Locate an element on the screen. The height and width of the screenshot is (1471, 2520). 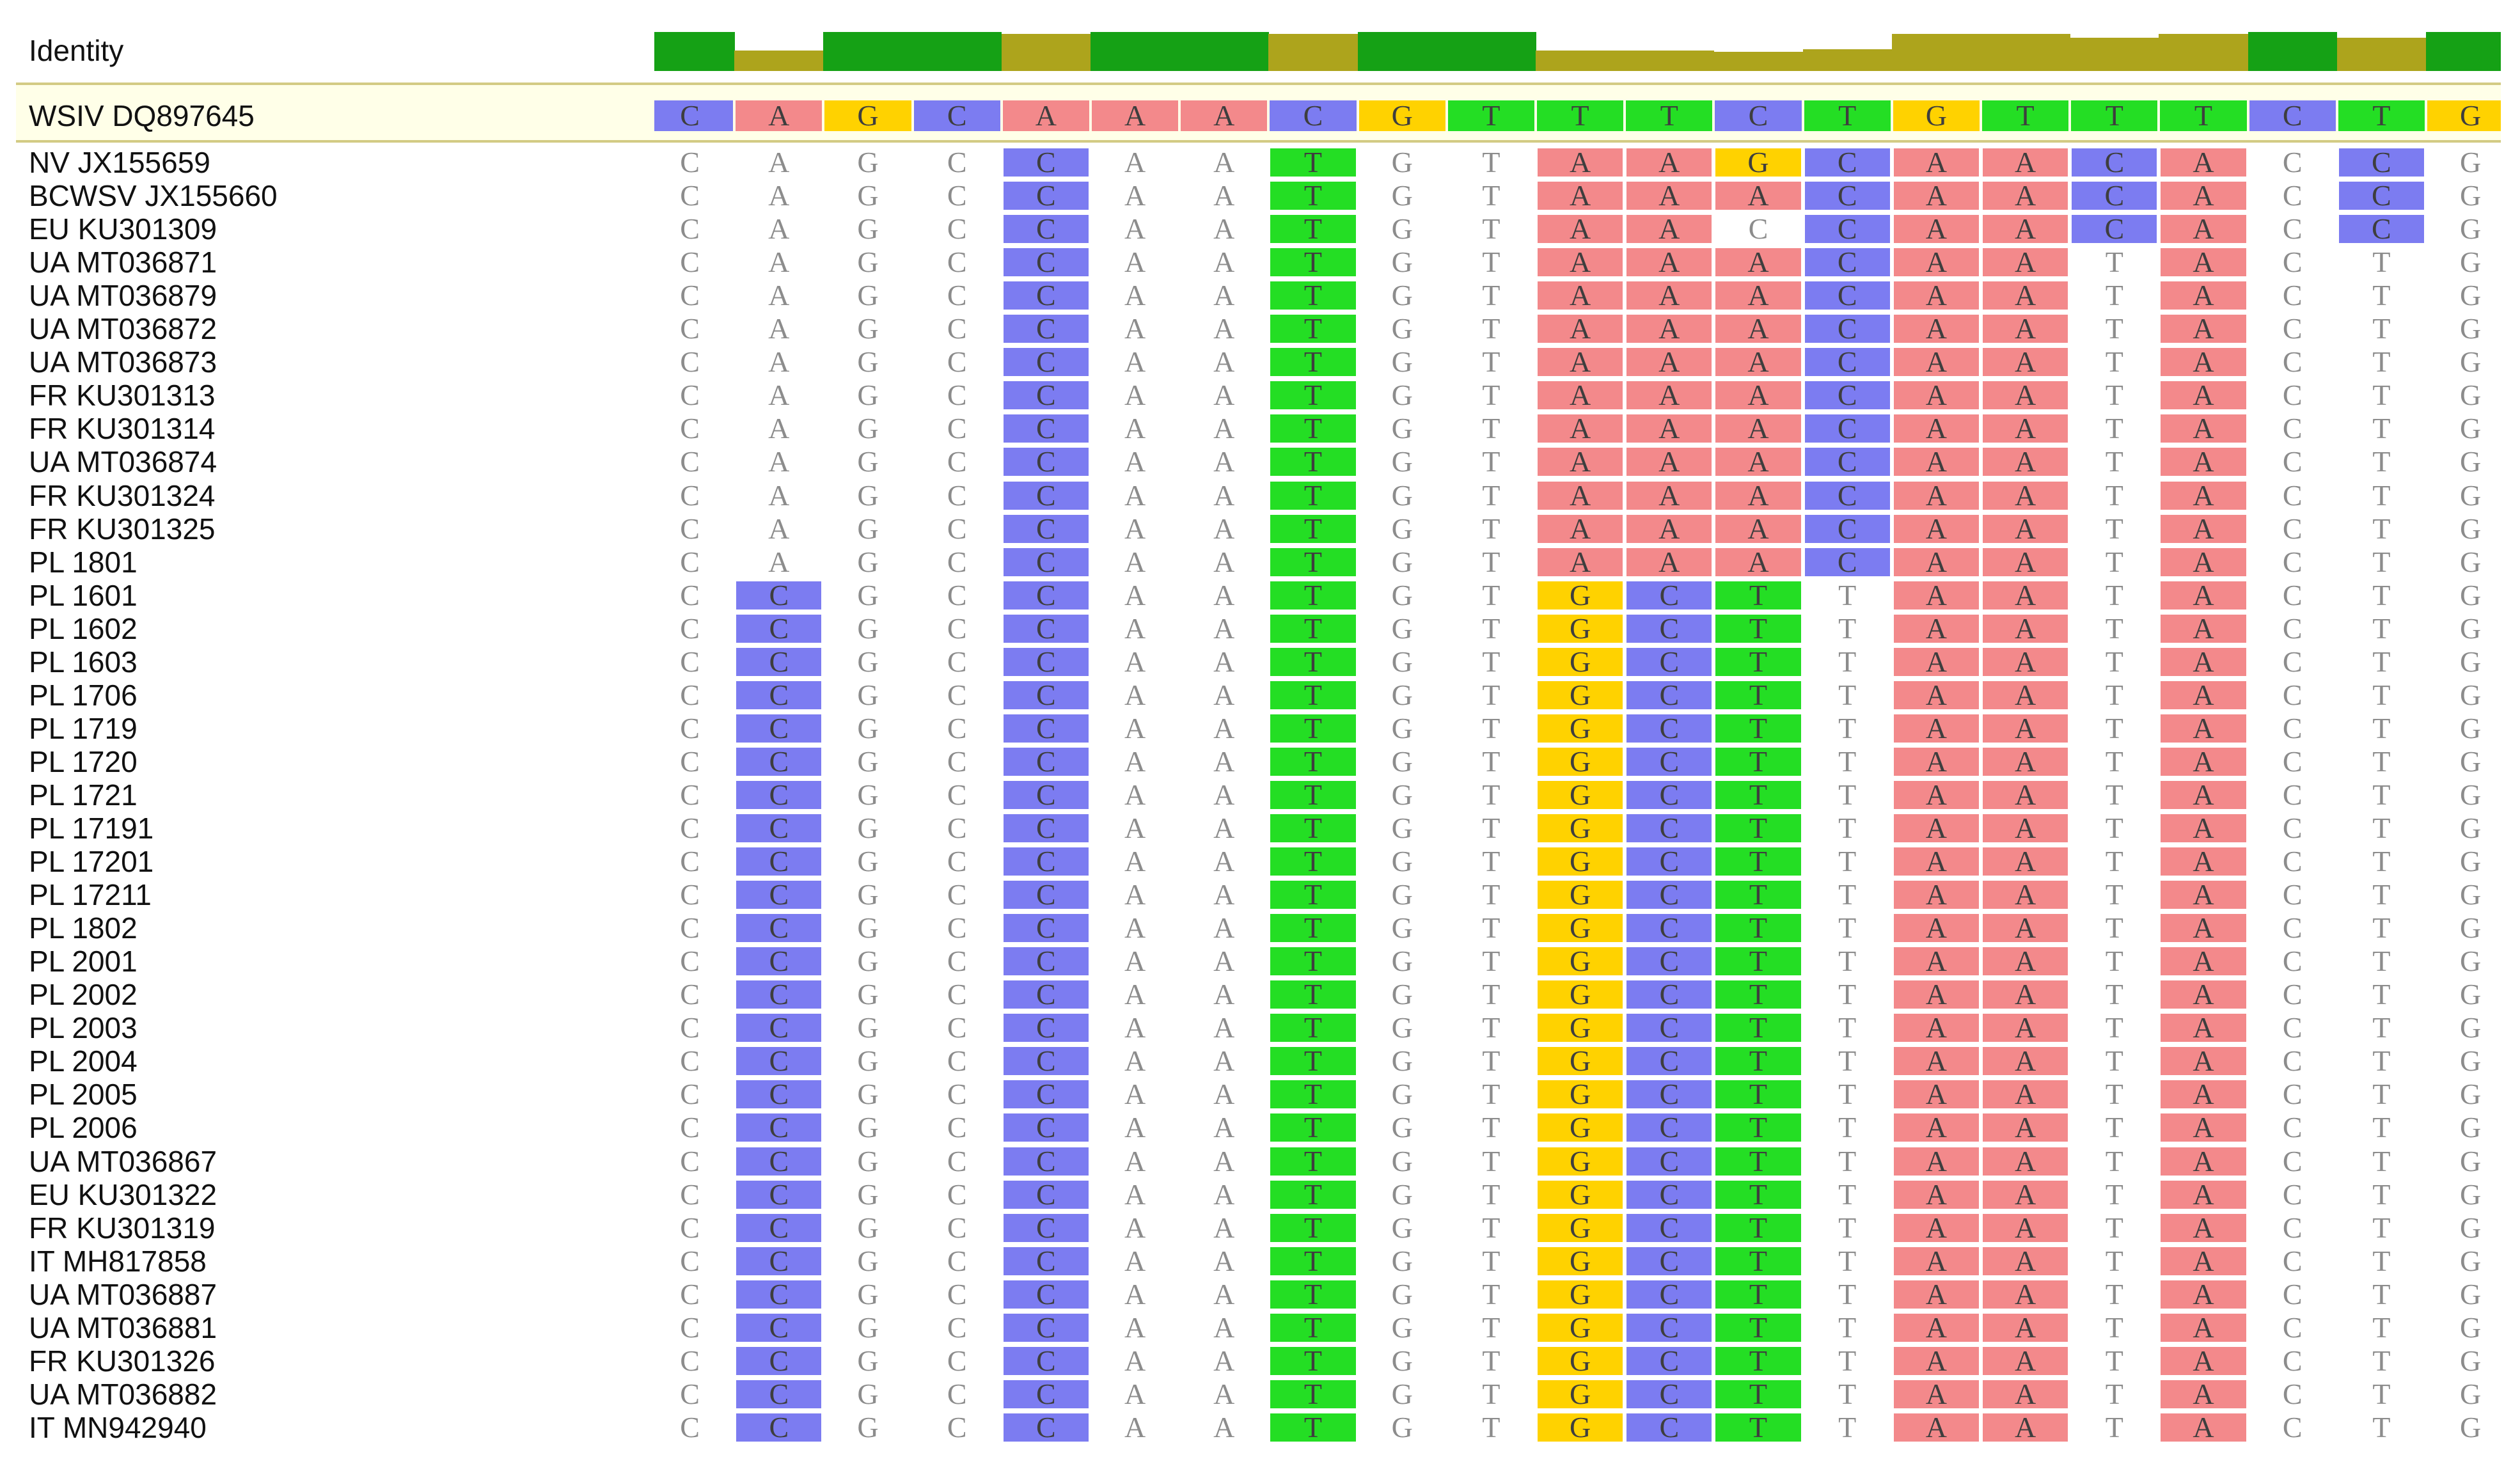
sequence-name: FR KU301324 is located at coordinates (122, 495).